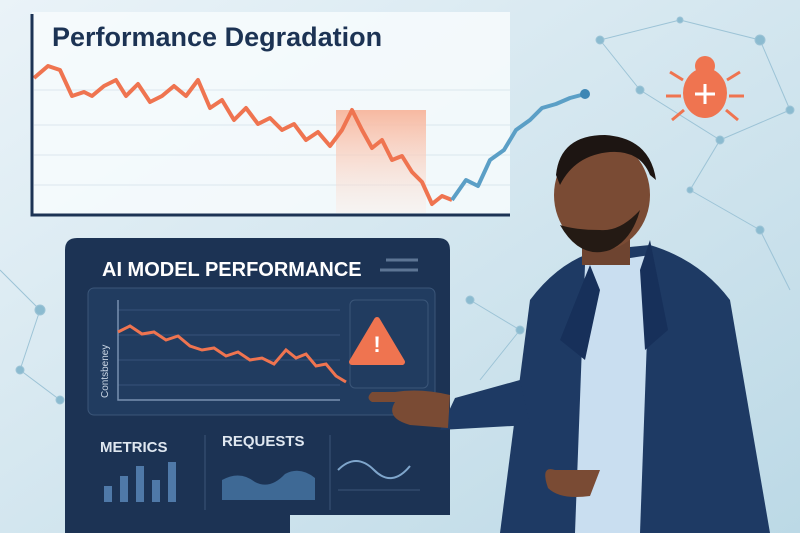 The height and width of the screenshot is (533, 800). Describe the element at coordinates (376, 344) in the screenshot. I see `warning-mark: !` at that location.